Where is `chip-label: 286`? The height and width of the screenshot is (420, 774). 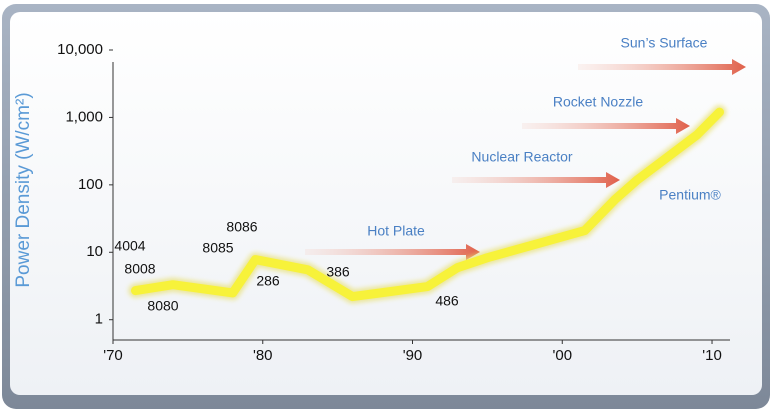 chip-label: 286 is located at coordinates (268, 281).